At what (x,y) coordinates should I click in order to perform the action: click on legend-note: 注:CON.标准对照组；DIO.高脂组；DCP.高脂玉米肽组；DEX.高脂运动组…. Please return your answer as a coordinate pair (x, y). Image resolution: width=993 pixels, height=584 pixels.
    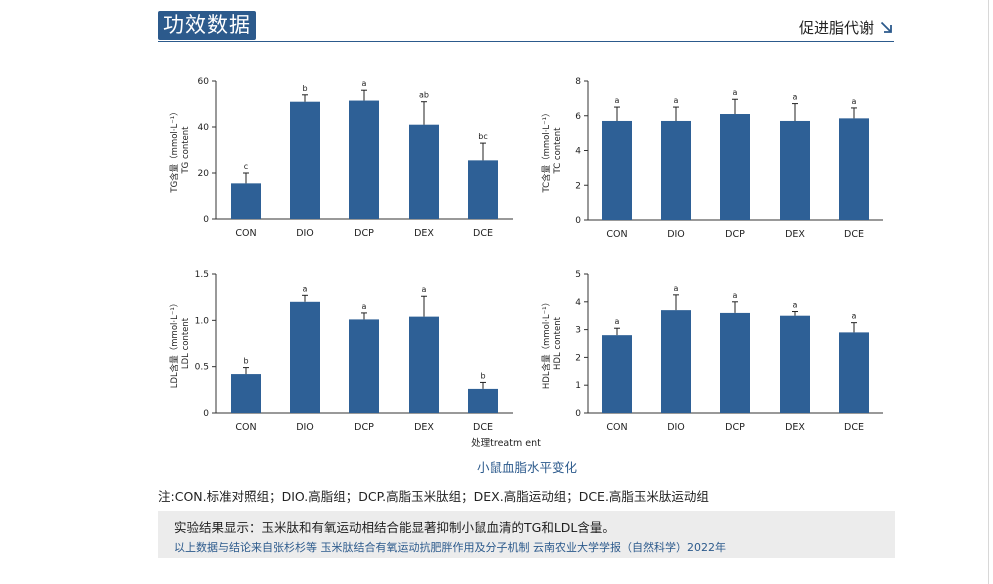
    Looking at the image, I should click on (433, 496).